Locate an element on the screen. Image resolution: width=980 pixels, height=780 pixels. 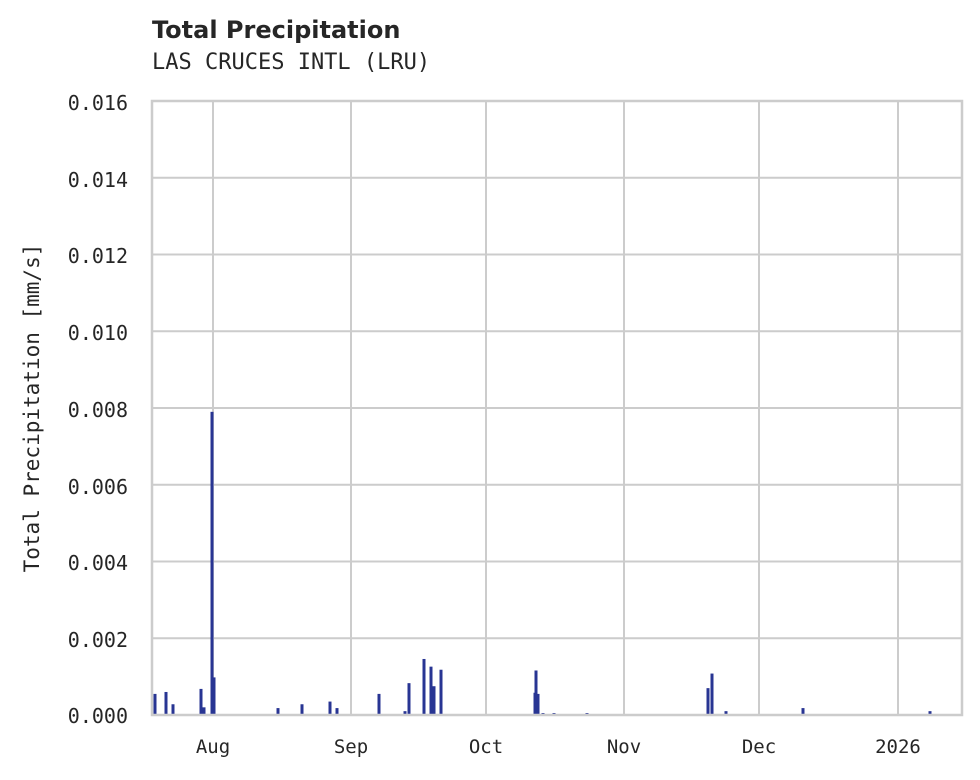
y-tick-label: 0.008 is located at coordinates (97, 410).